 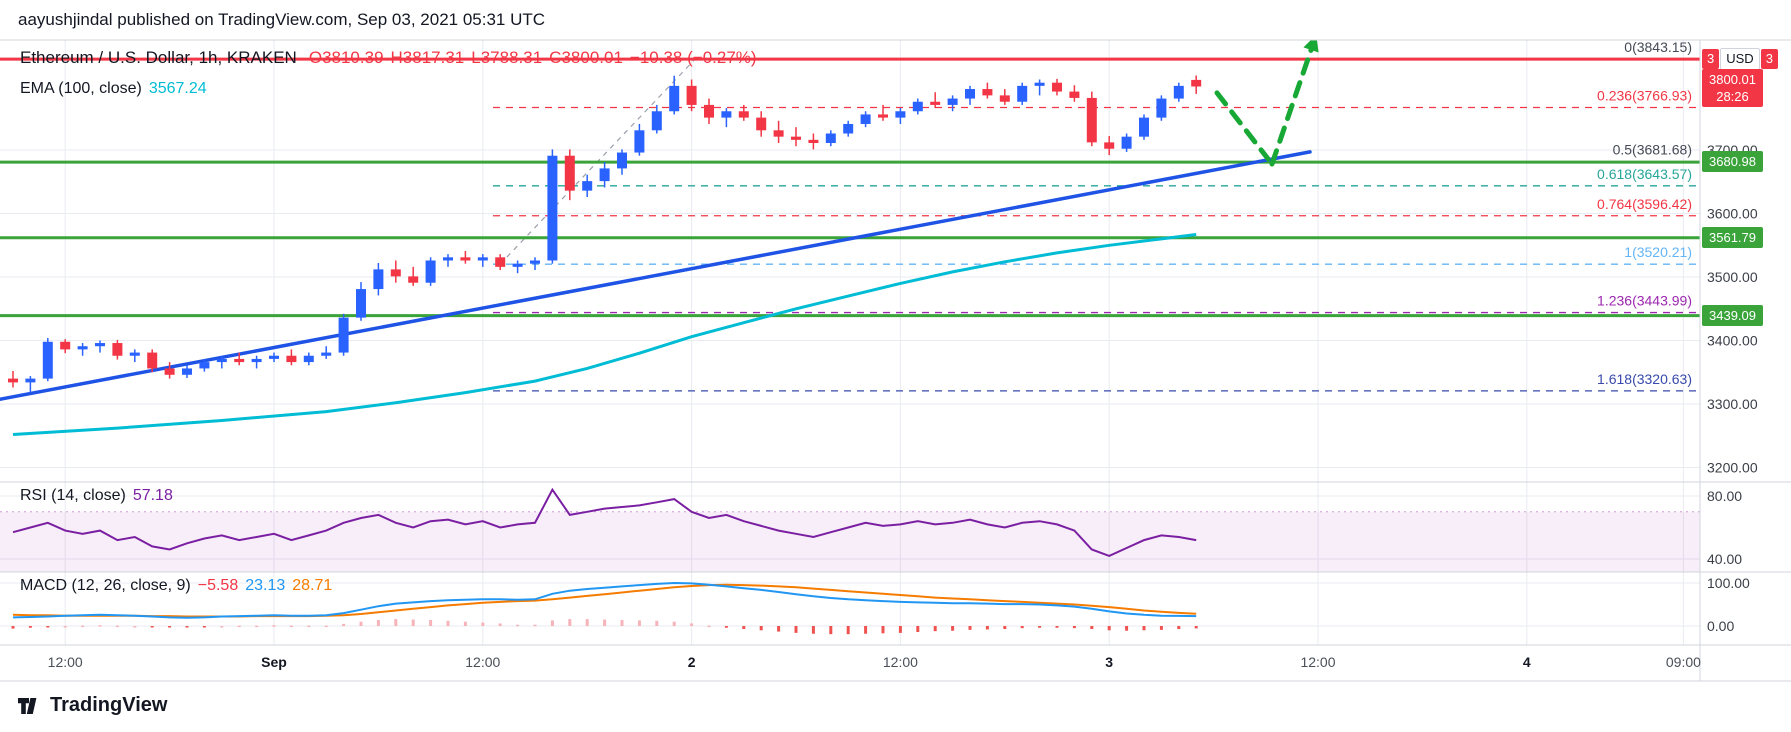 What do you see at coordinates (1109, 662) in the screenshot?
I see `time-axis-label: 3` at bounding box center [1109, 662].